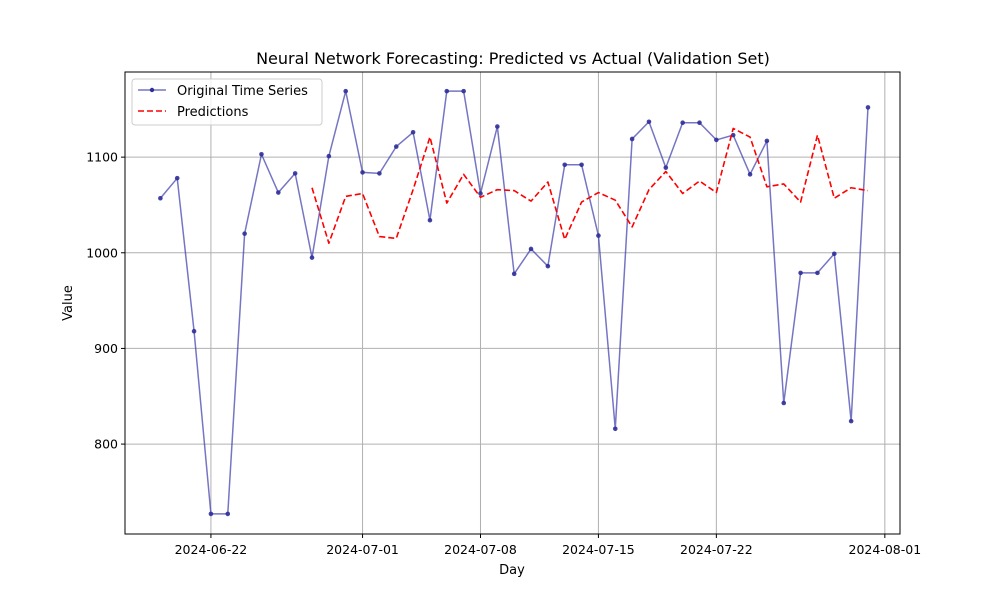 The image size is (1000, 600). I want to click on x-tick-label: 2024-07-08, so click(480, 549).